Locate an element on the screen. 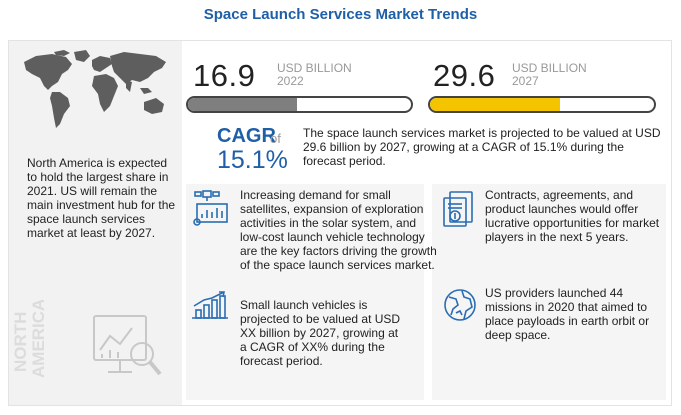 Image resolution: width=681 pixels, height=415 pixels. progress-bar-2027 is located at coordinates (542, 104).